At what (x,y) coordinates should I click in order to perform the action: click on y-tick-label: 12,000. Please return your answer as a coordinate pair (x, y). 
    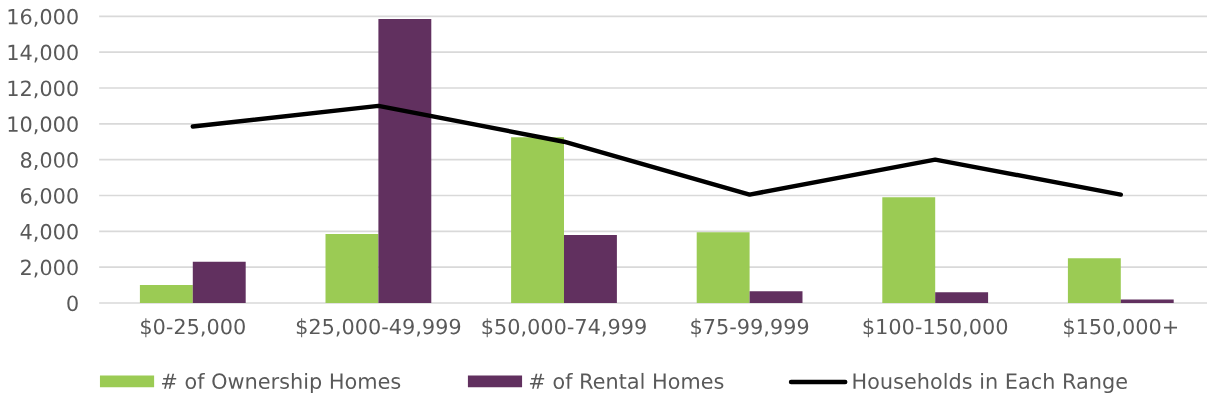
    Looking at the image, I should click on (43, 89).